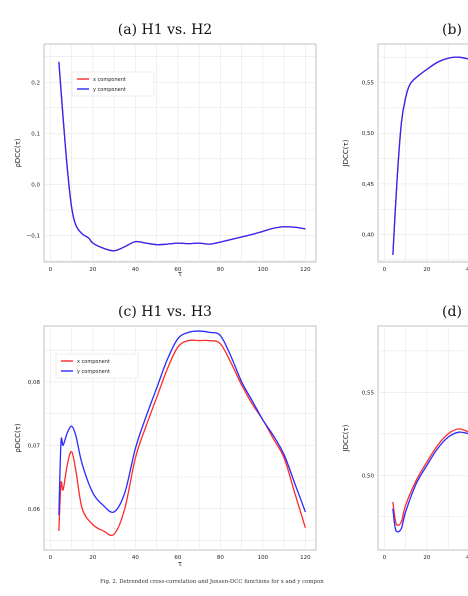 The image size is (468, 596). I want to click on panel-b-title: (b), so click(452, 30).